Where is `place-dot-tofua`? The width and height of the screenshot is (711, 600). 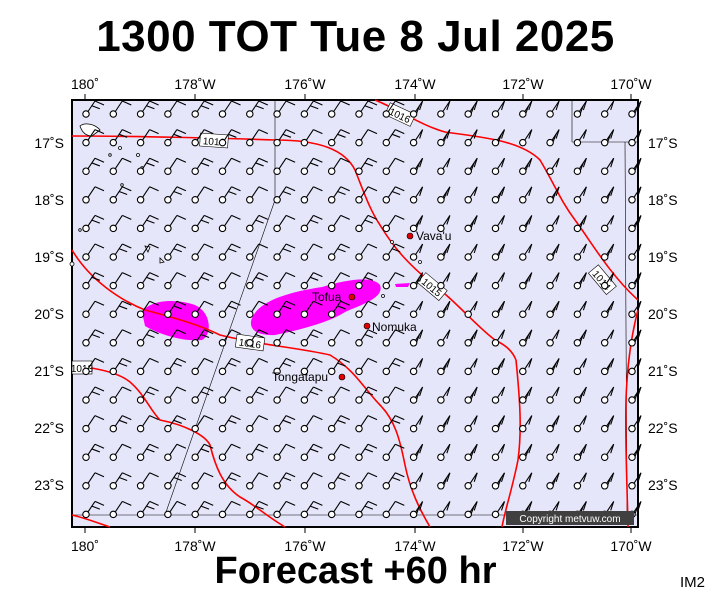
place-dot-tofua is located at coordinates (352, 297).